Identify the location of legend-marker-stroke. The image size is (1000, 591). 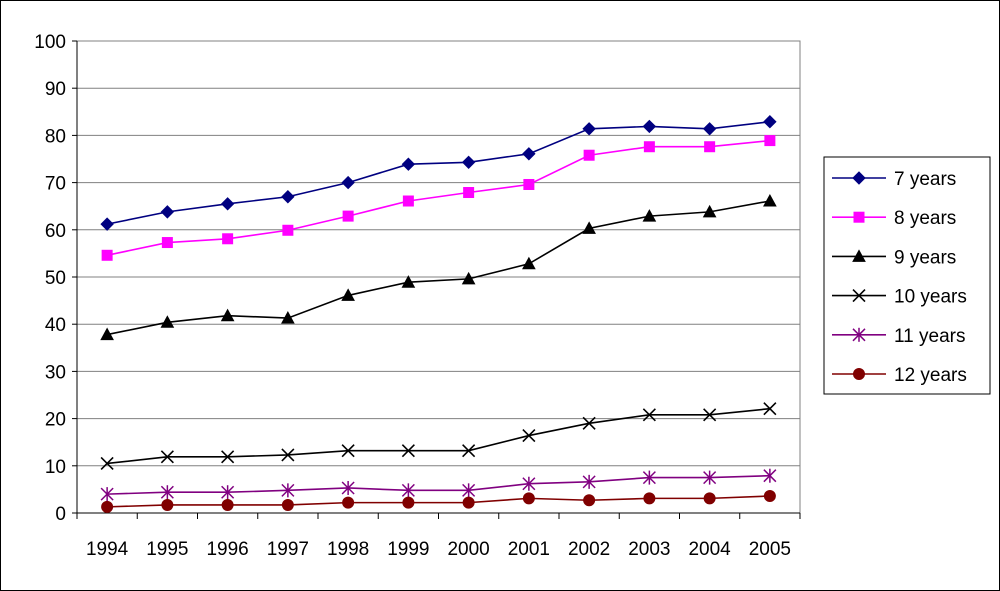
(859, 296).